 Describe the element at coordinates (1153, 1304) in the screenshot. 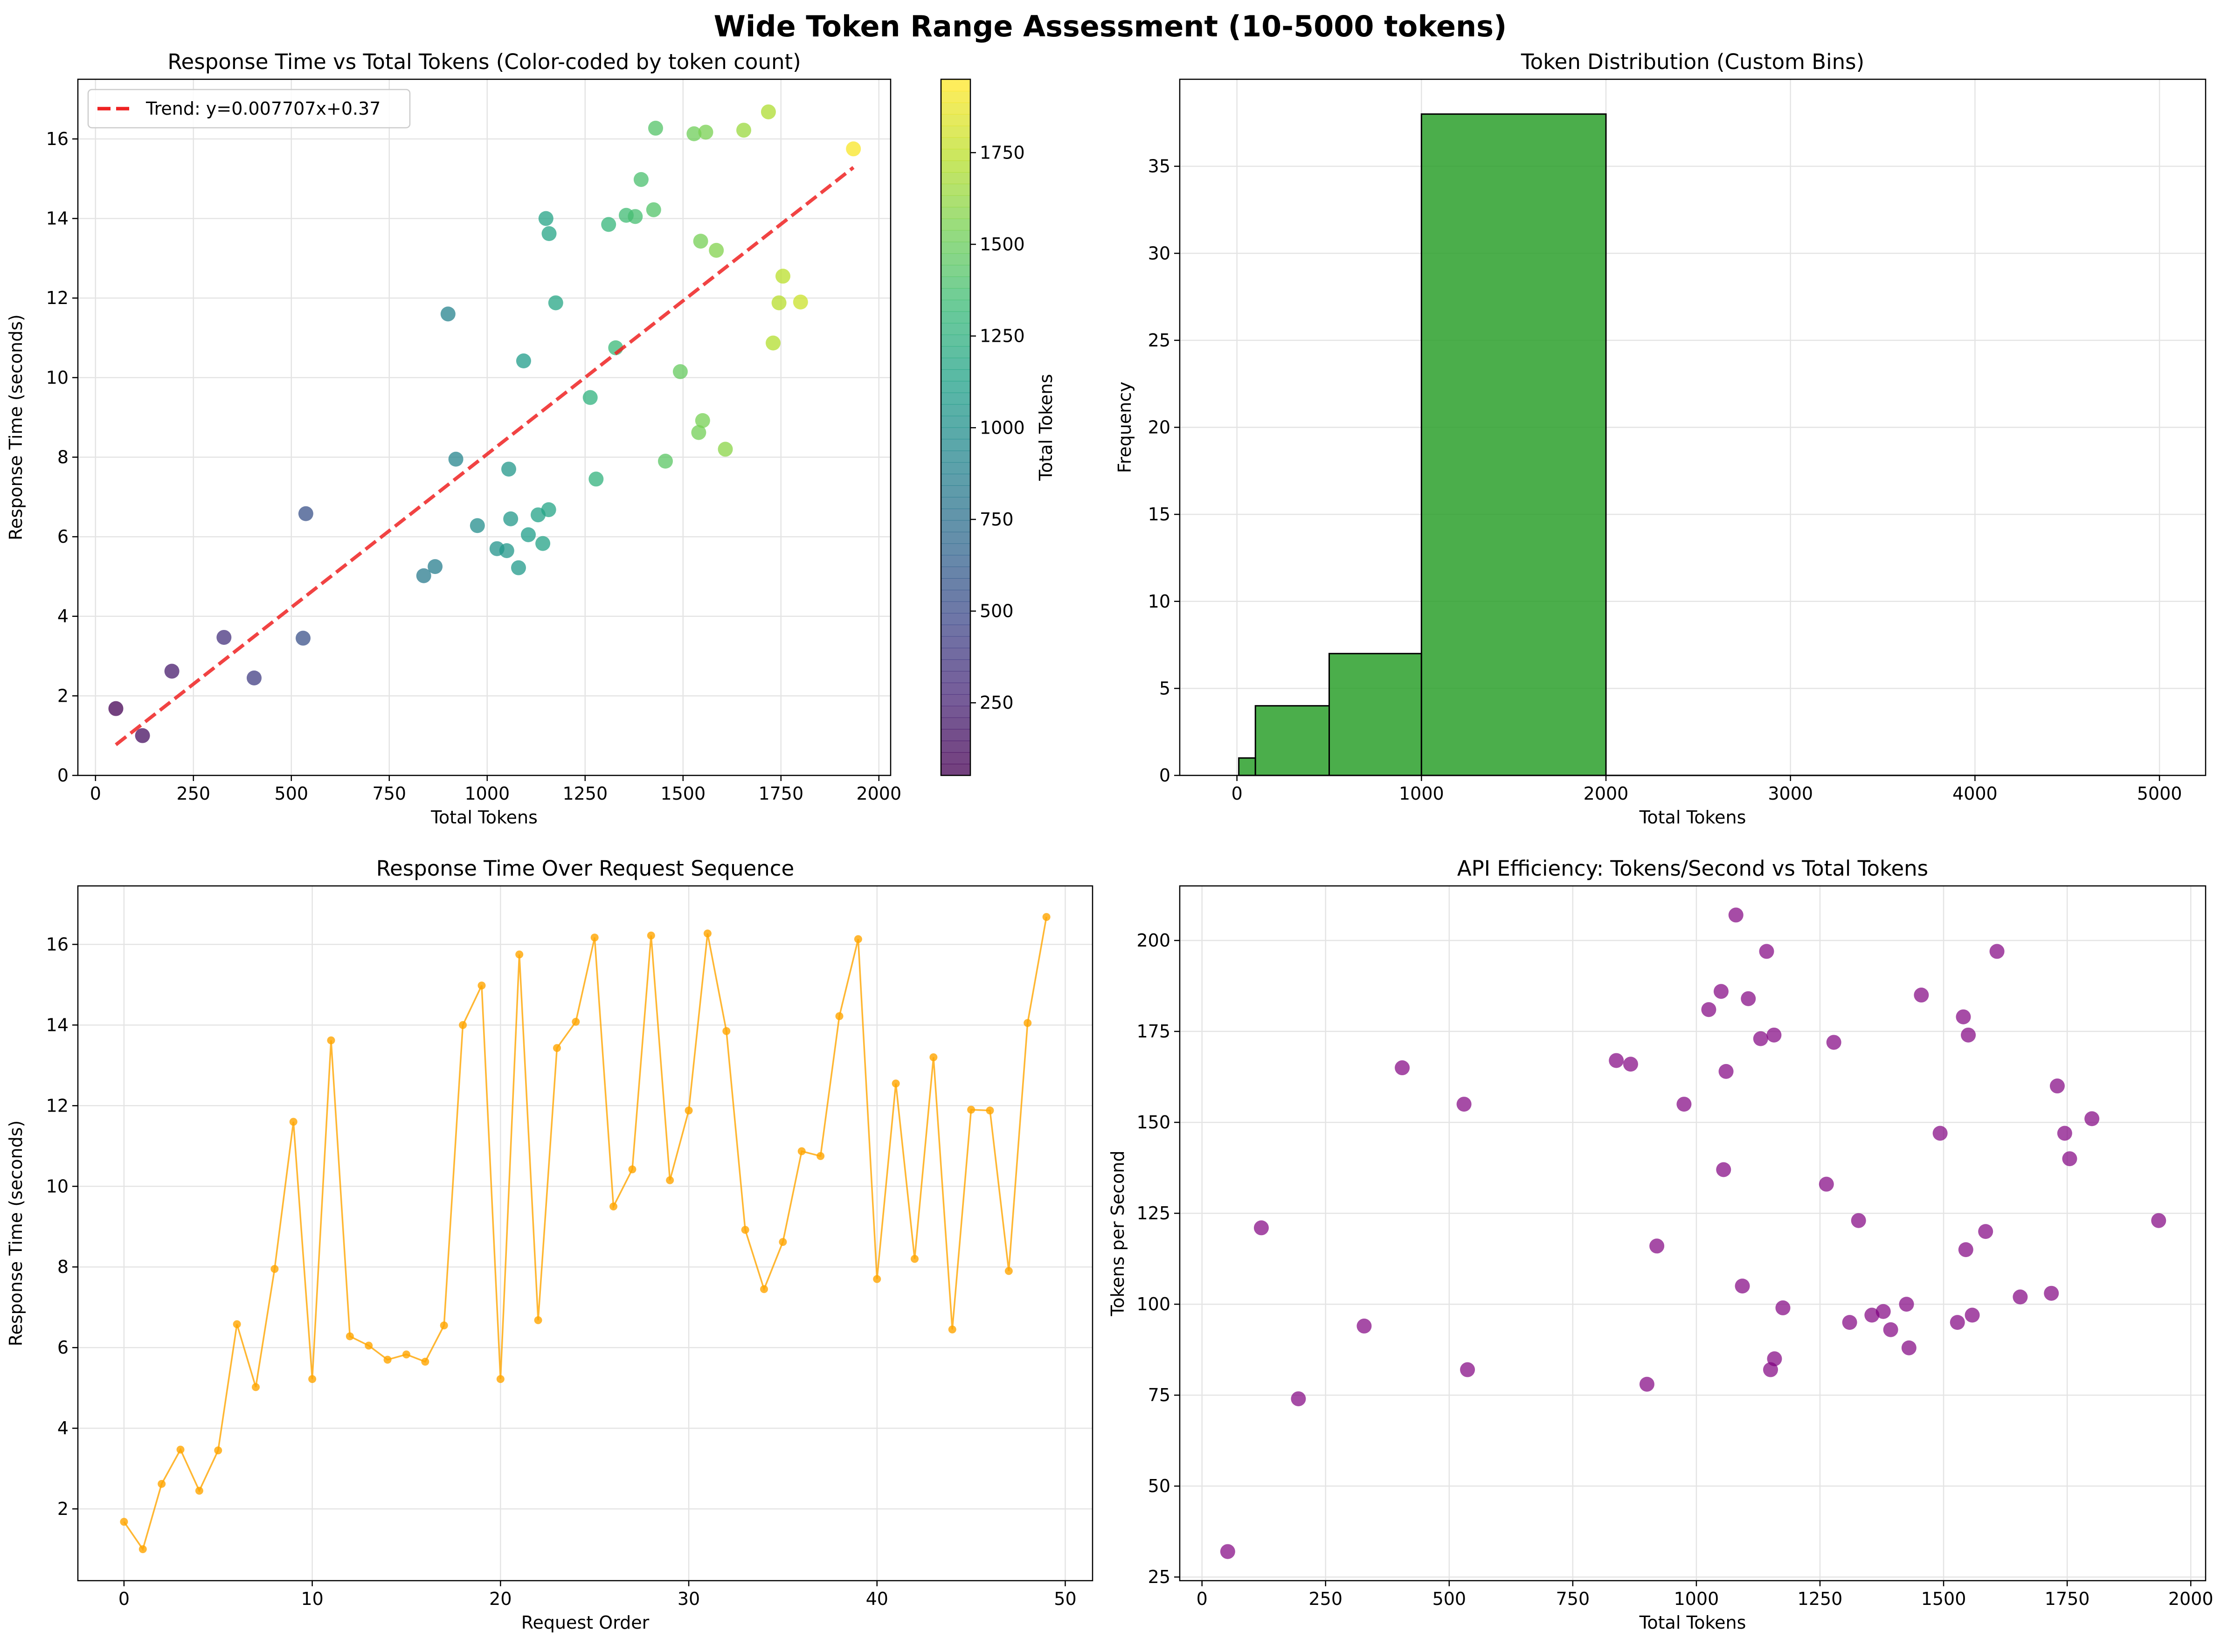

I see `y-tick-label: 100` at that location.